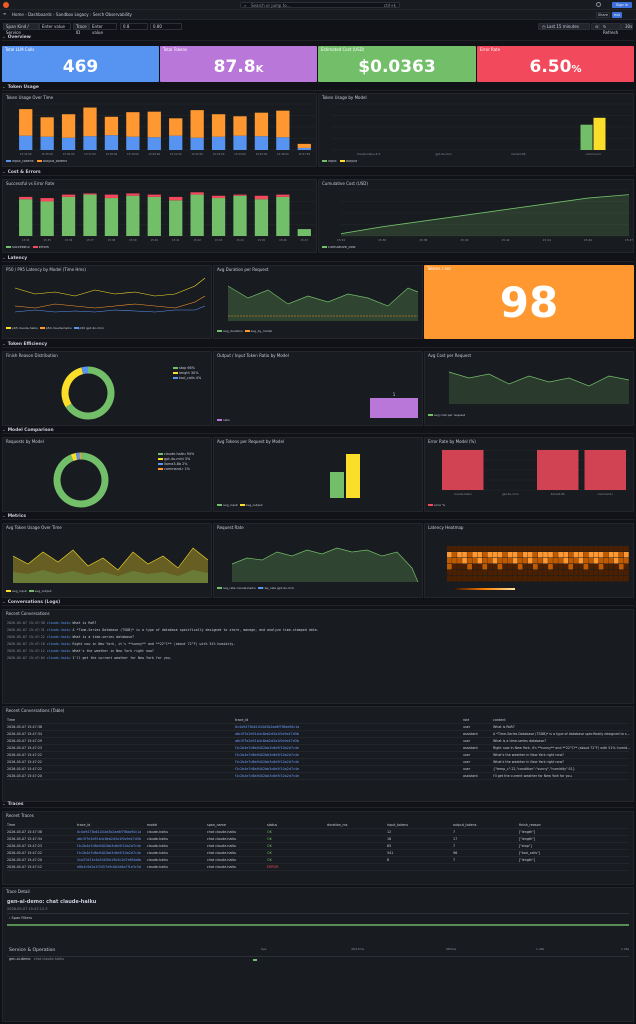 The height and width of the screenshot is (1024, 636). I want to click on legend: avg_input avg_output, so click(29, 591).